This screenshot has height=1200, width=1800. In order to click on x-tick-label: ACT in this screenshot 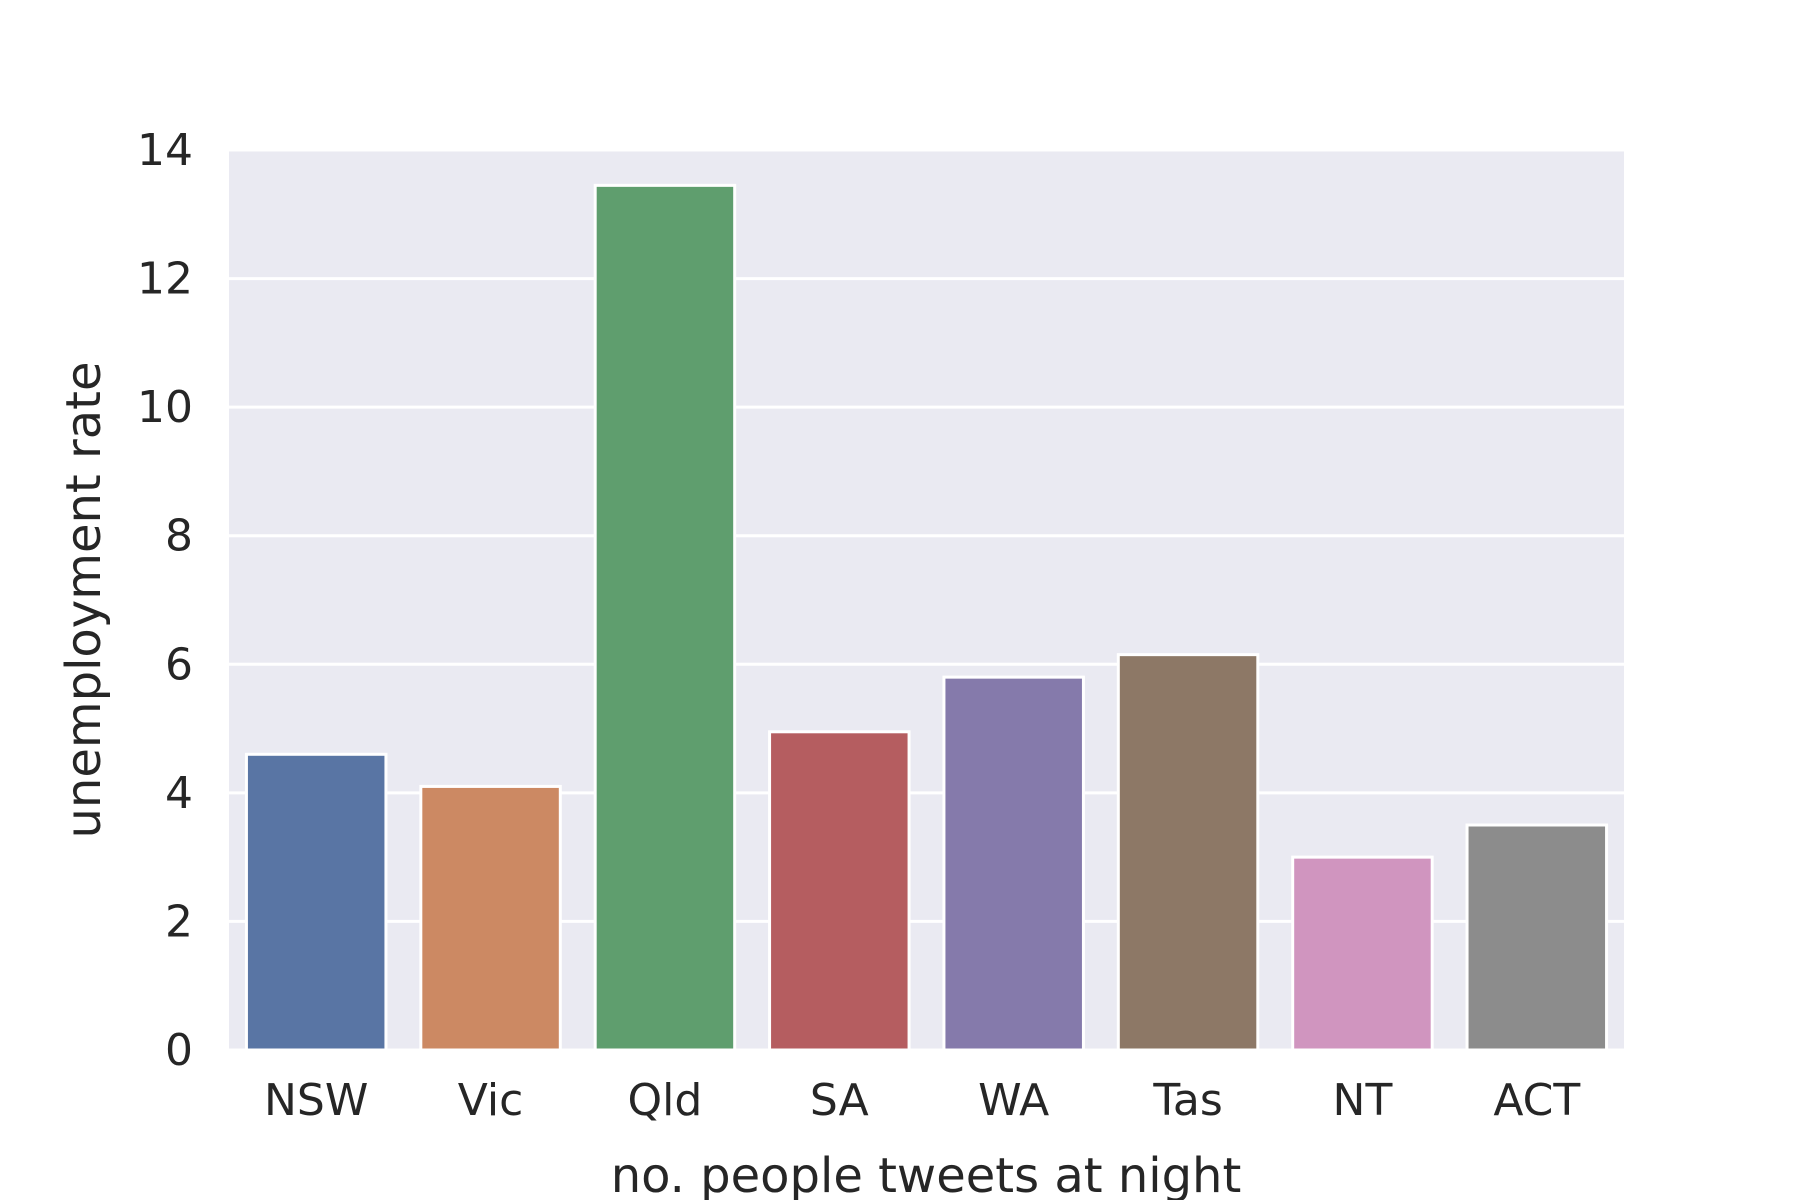, I will do `click(1536, 1100)`.